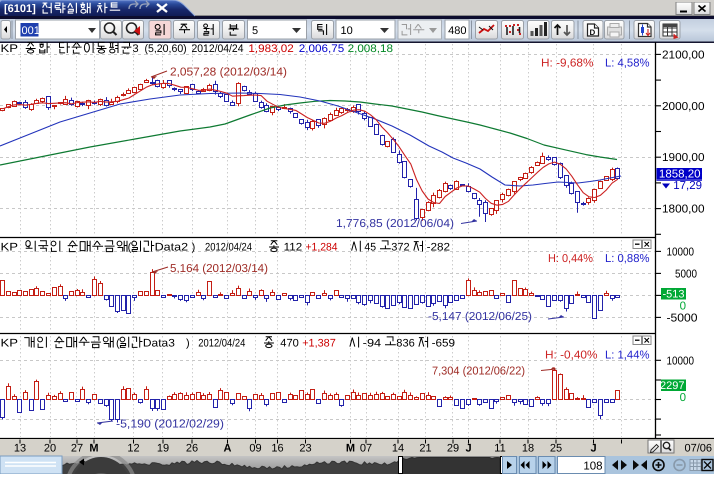 This screenshot has height=479, width=714. What do you see at coordinates (556, 449) in the screenshot?
I see `svg-text: 25` at bounding box center [556, 449].